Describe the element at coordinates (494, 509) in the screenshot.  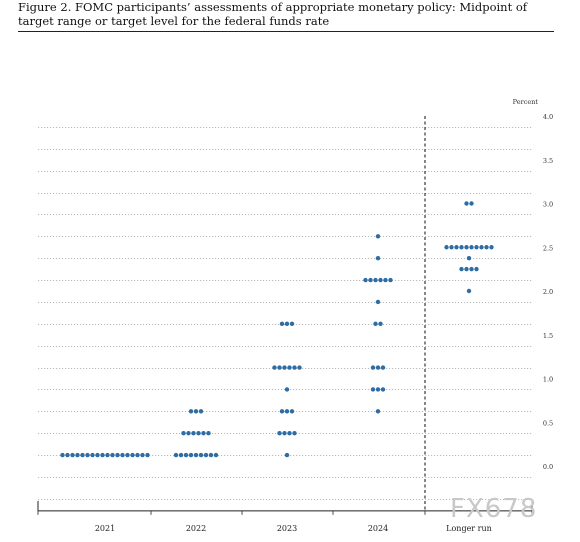
I see `watermark: FX678` at that location.